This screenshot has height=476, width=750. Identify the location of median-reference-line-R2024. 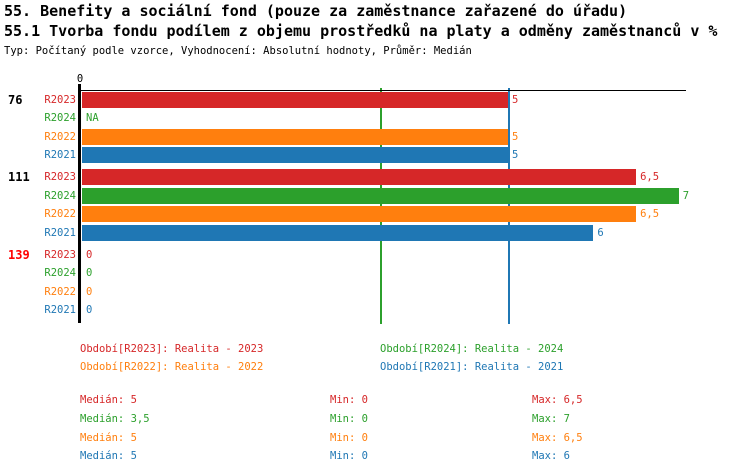
(380, 206).